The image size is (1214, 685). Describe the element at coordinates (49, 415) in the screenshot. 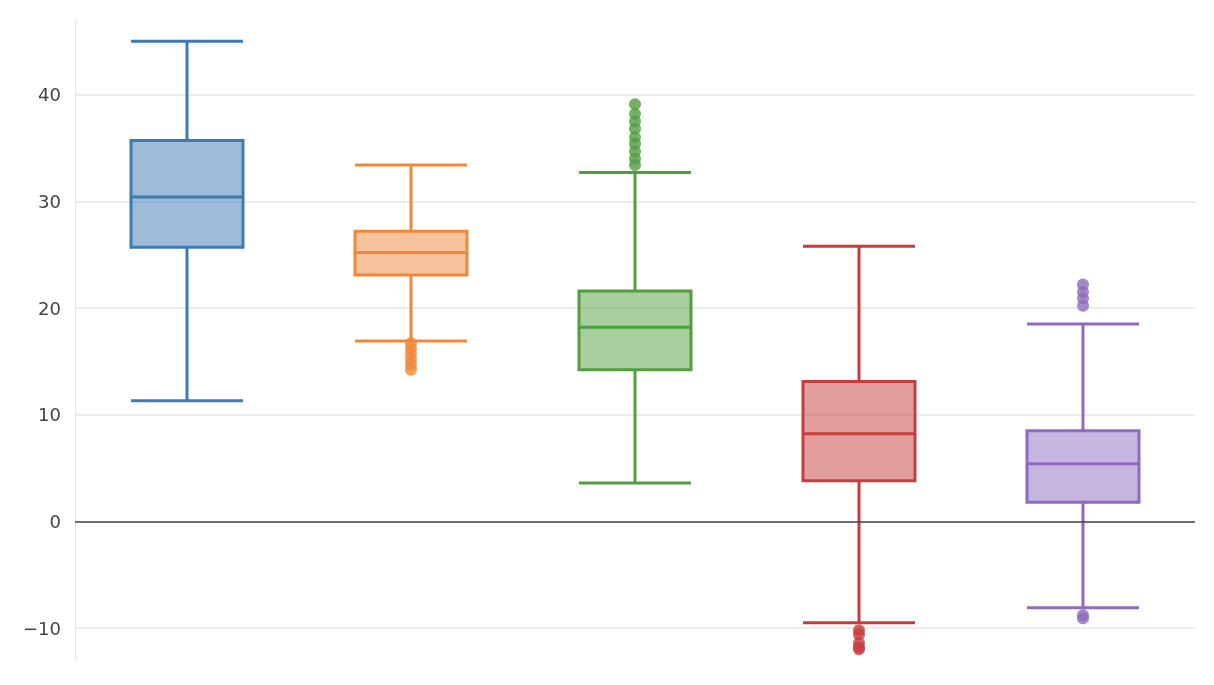

I see `y-tick-label: 10` at that location.